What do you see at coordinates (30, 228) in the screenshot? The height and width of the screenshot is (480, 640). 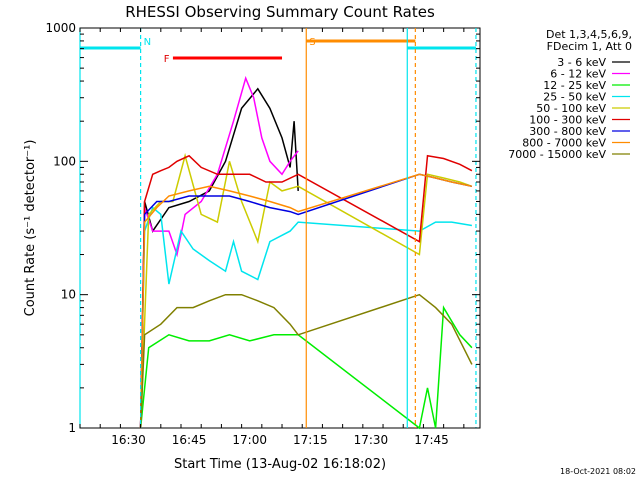 I see `y-axis-label: Count Rate (s⁻¹ detector⁻¹)` at bounding box center [30, 228].